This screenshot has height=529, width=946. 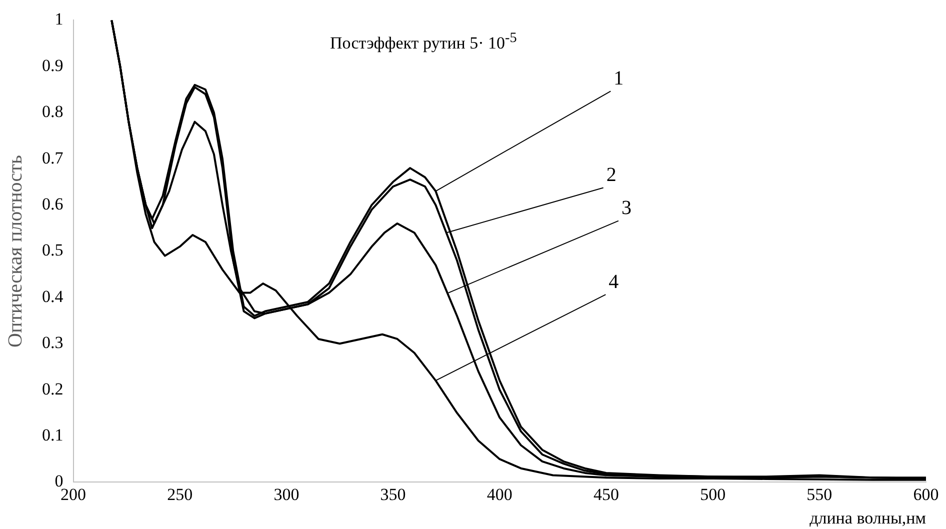 What do you see at coordinates (868, 518) in the screenshot?
I see `x-axis-title: длина волны,нм` at bounding box center [868, 518].